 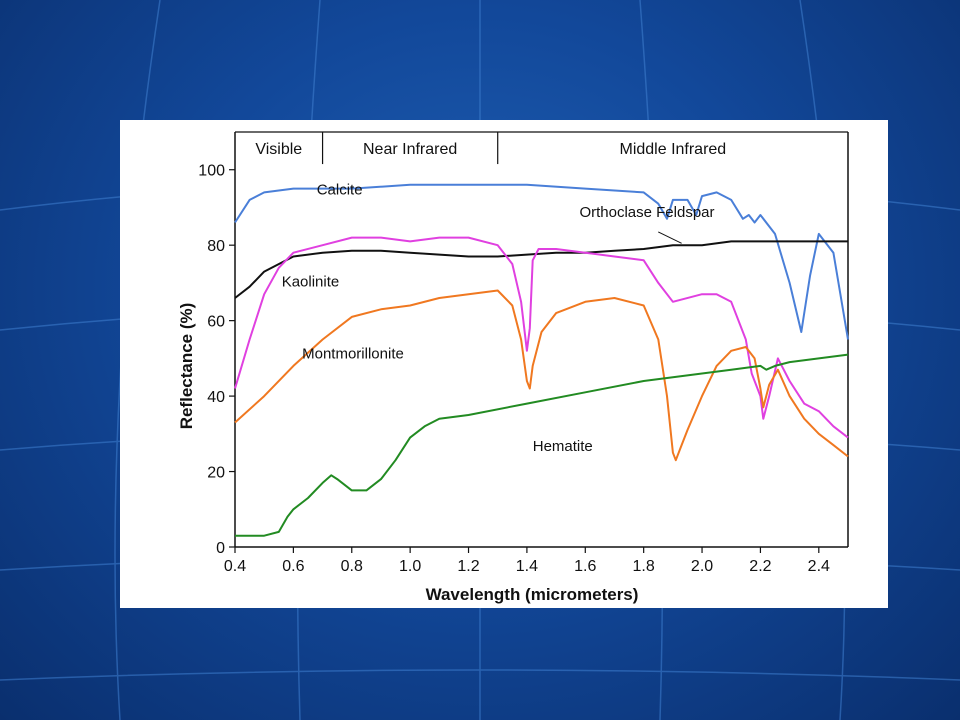 What do you see at coordinates (541, 269) in the screenshot?
I see `series-line-orthoclase-feldspar` at bounding box center [541, 269].